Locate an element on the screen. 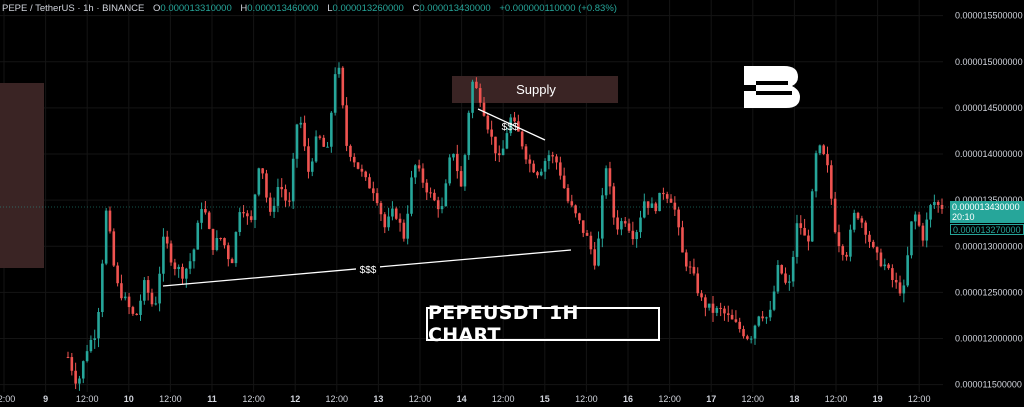 This screenshot has height=407, width=1024. price-tick-label: 0.000015000000 is located at coordinates (989, 62).